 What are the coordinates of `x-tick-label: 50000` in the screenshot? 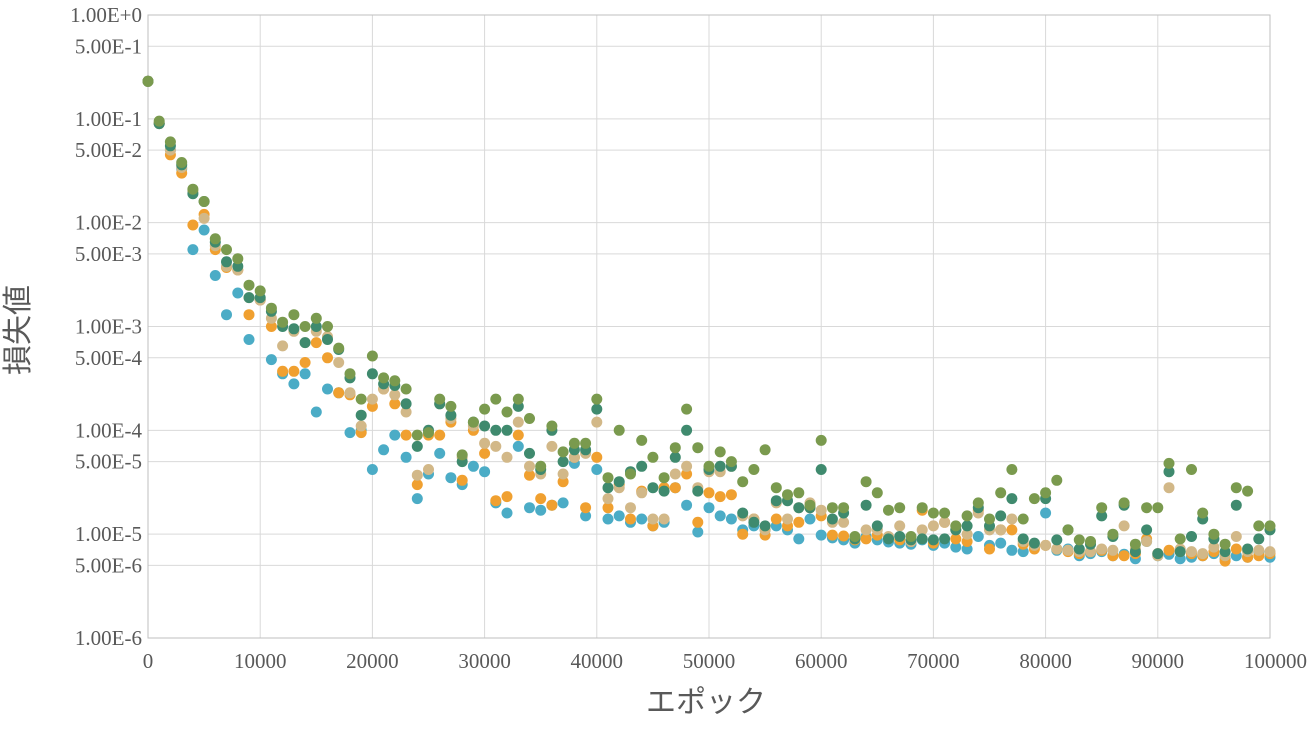 It's located at (709, 661).